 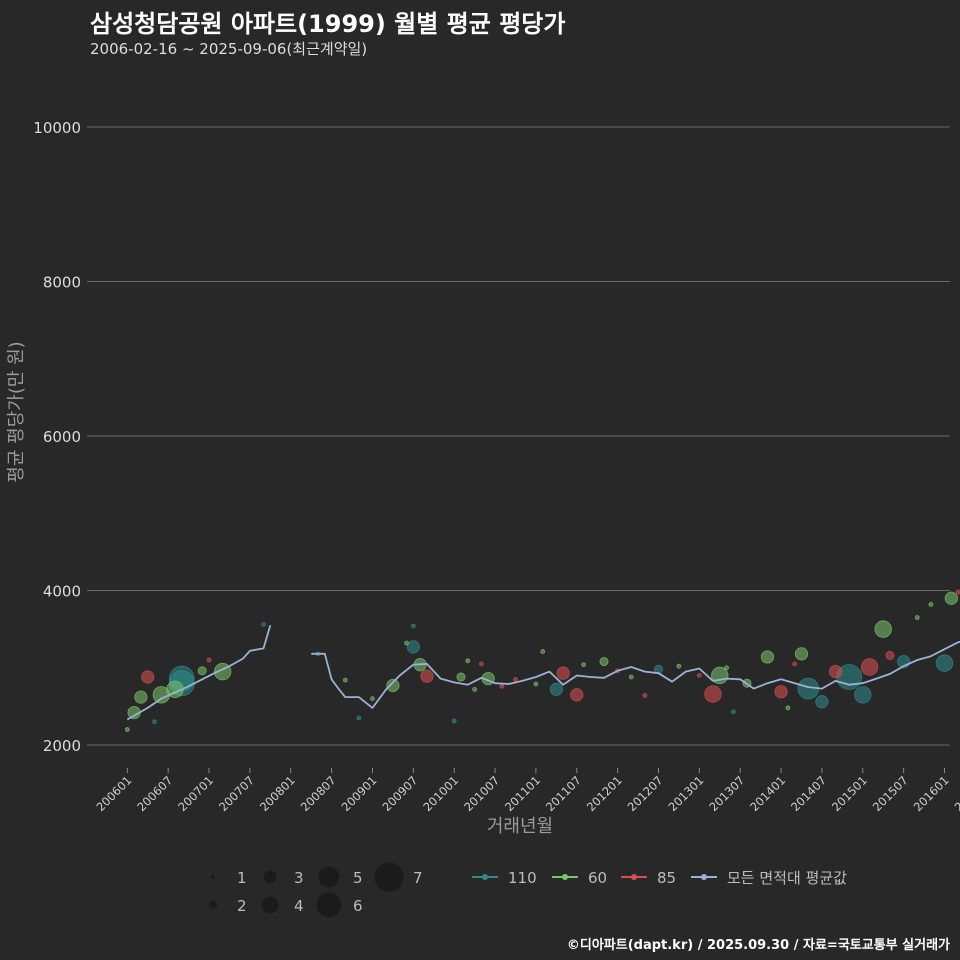 I want to click on size-legend-label: 3, so click(x=299, y=878).